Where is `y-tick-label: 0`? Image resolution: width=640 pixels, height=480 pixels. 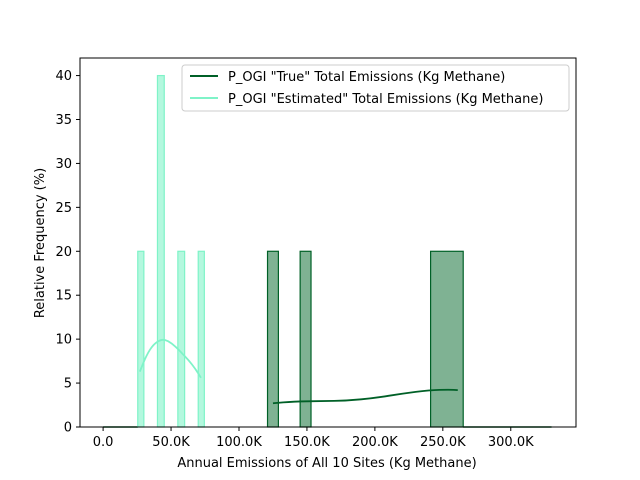 y-tick-label: 0 is located at coordinates (68, 428).